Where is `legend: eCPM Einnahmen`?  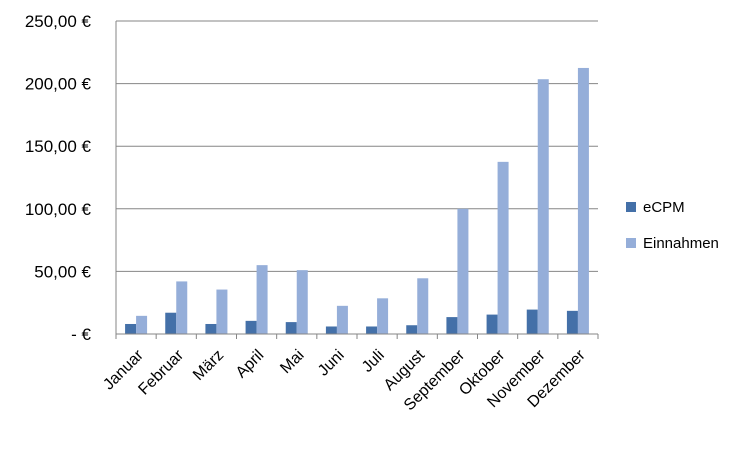 legend: eCPM Einnahmen is located at coordinates (672, 225).